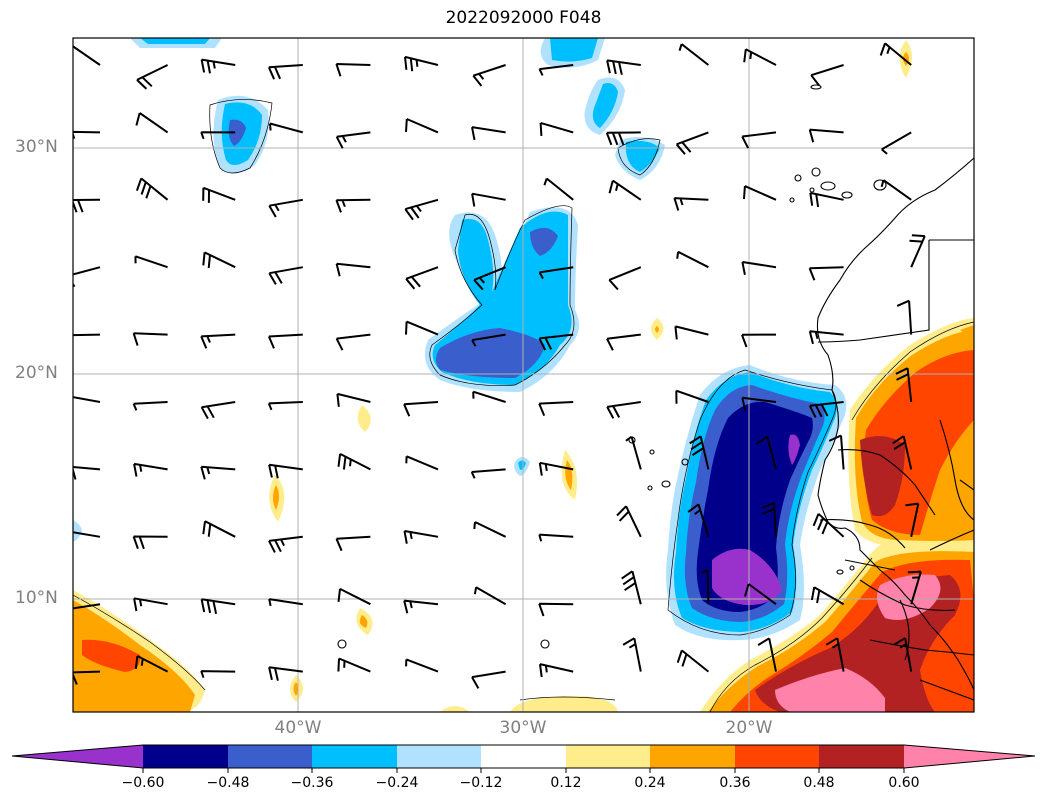 The height and width of the screenshot is (805, 1047). I want to click on colorbar-label: 0.60, so click(904, 783).